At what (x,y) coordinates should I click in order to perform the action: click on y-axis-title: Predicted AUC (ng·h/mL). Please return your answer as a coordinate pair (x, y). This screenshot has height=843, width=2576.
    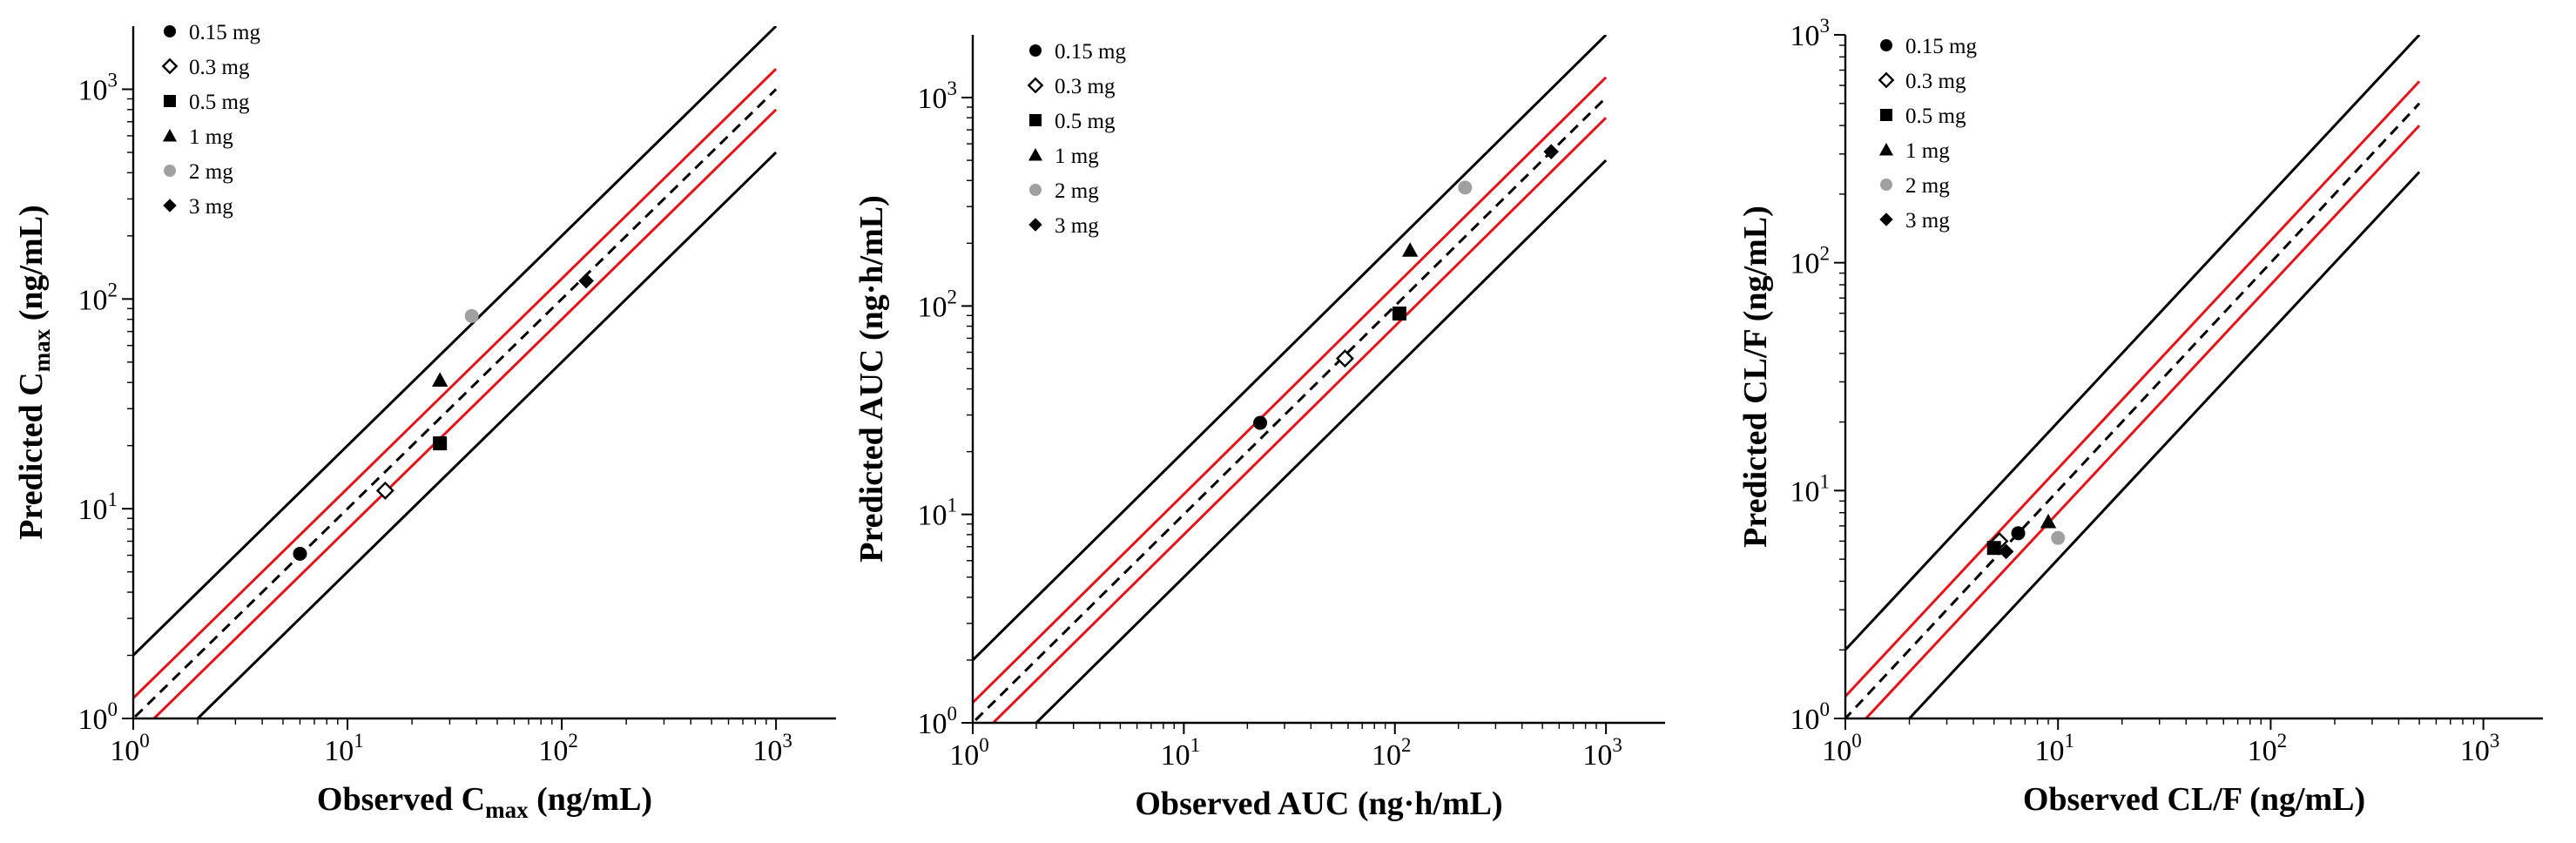
    Looking at the image, I should click on (872, 379).